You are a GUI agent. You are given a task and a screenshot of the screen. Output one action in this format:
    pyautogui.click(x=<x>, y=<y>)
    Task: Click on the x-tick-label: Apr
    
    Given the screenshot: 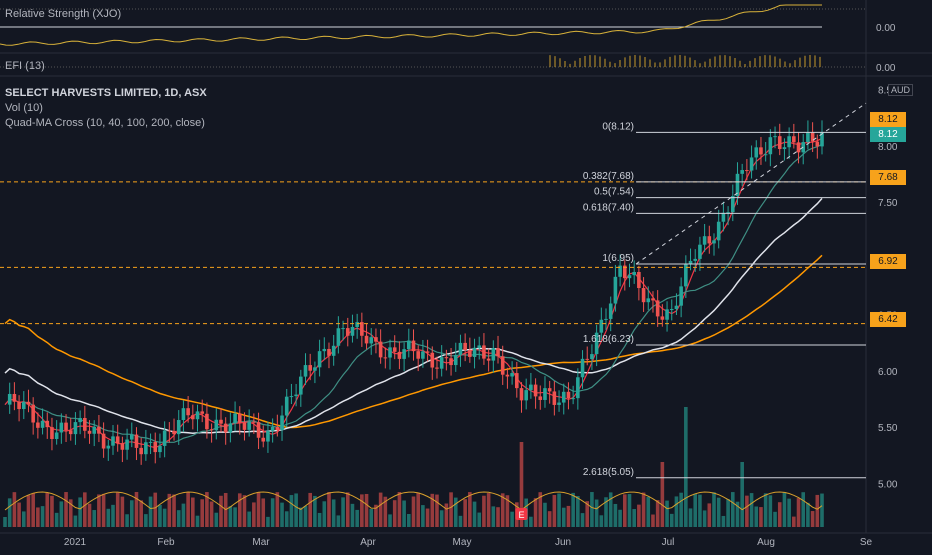 What is the action you would take?
    pyautogui.click(x=368, y=542)
    